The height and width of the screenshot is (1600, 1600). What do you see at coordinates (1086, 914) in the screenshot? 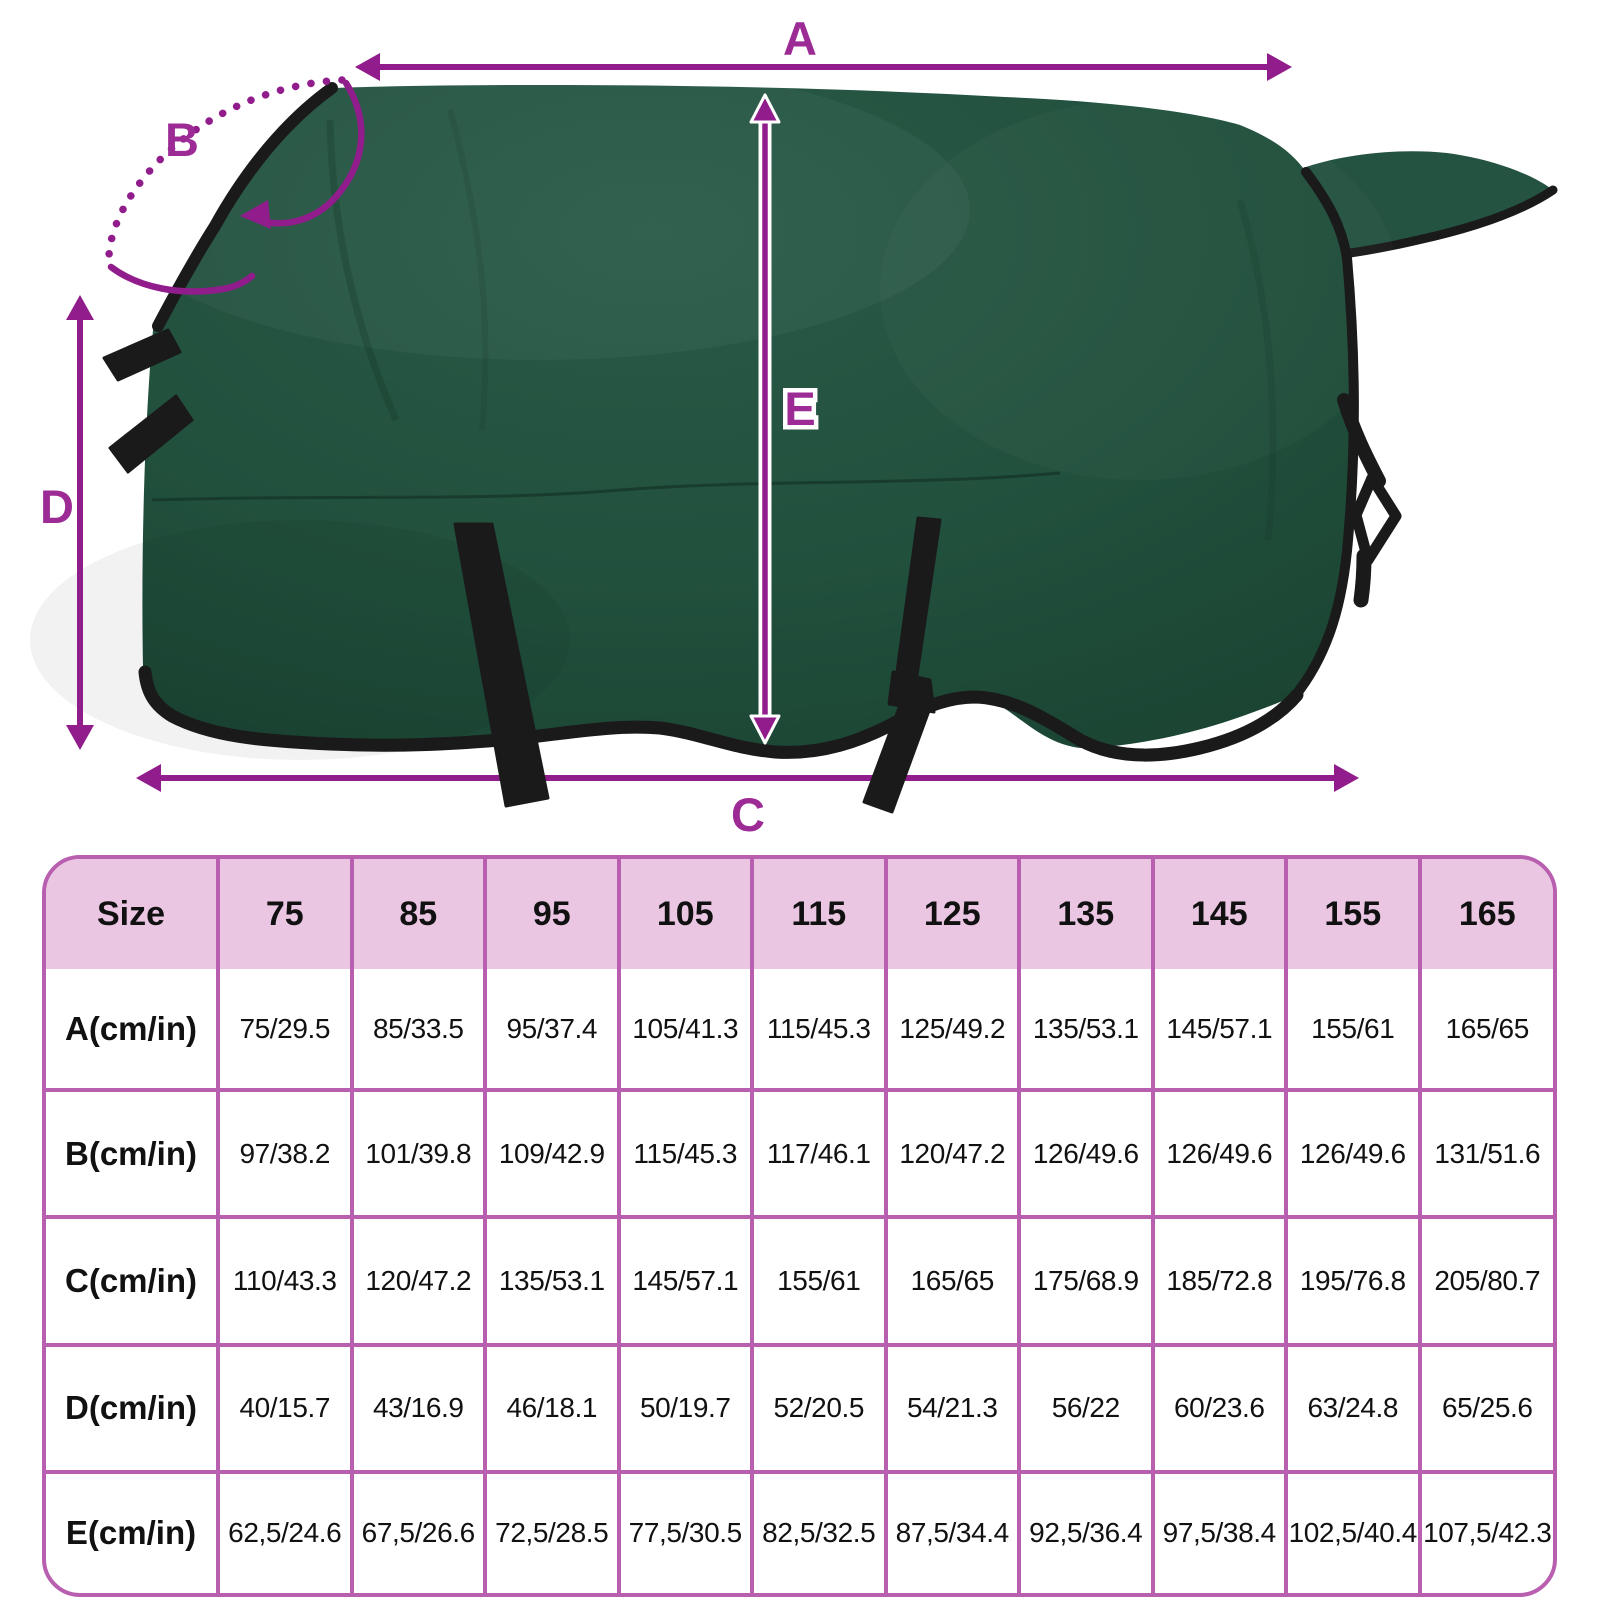
I see `size-header-cell: 135` at bounding box center [1086, 914].